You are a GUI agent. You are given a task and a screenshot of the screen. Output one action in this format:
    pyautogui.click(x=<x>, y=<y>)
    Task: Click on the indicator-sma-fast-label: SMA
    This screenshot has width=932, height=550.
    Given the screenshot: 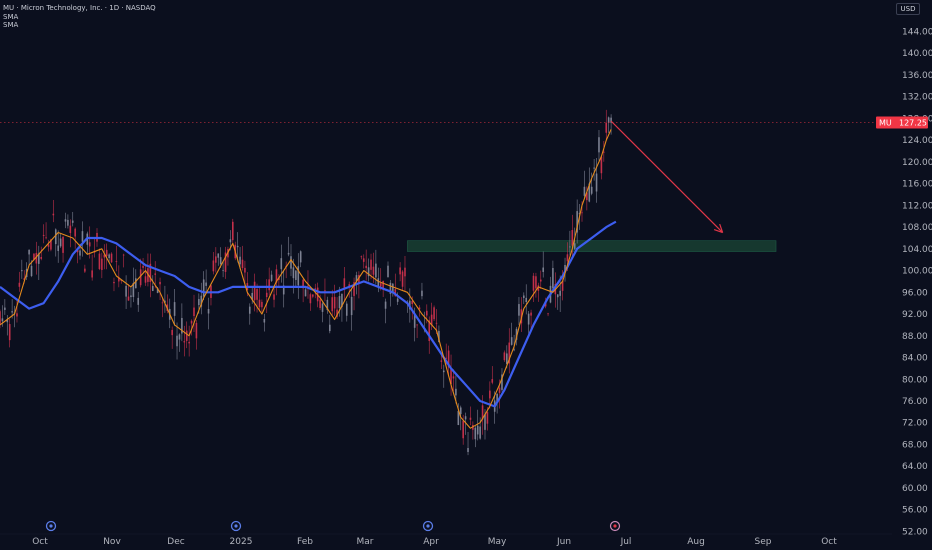 What is the action you would take?
    pyautogui.click(x=11, y=17)
    